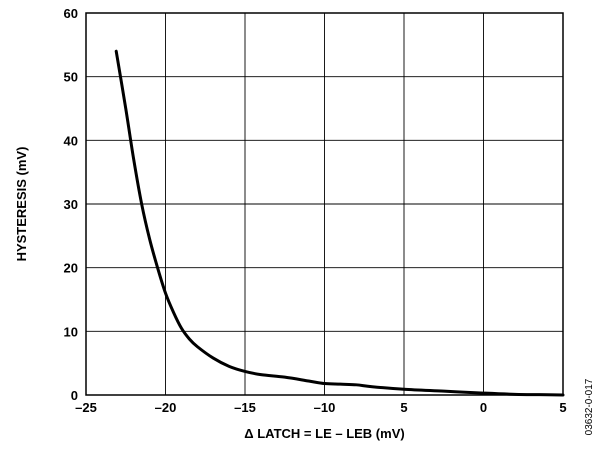  Describe the element at coordinates (21, 204) in the screenshot. I see `y-axis-title: HYSTERESIS (mV)` at that location.